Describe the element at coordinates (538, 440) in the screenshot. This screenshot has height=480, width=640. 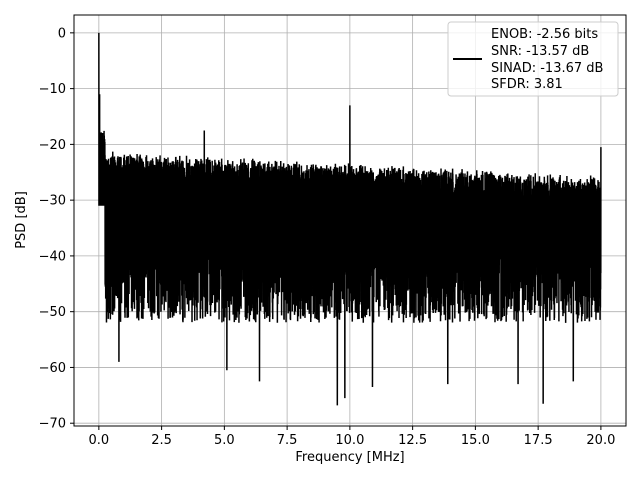
I see `x-tick-label: 17.5` at that location.